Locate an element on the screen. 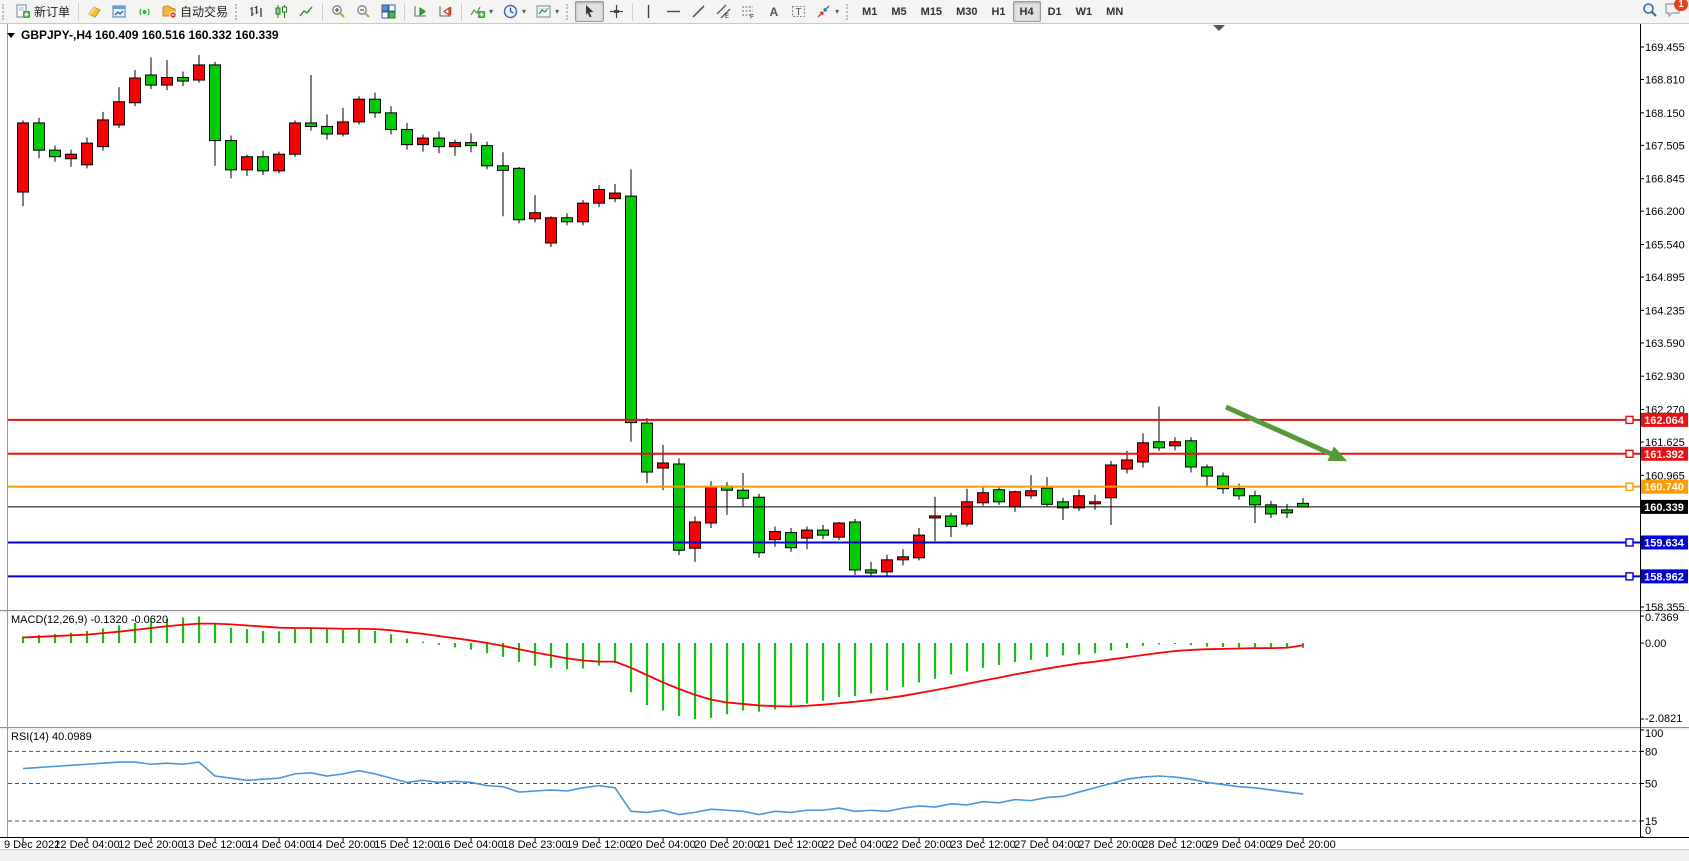 The image size is (1689, 861). timeframe-h4-button: H4 is located at coordinates (1026, 11).